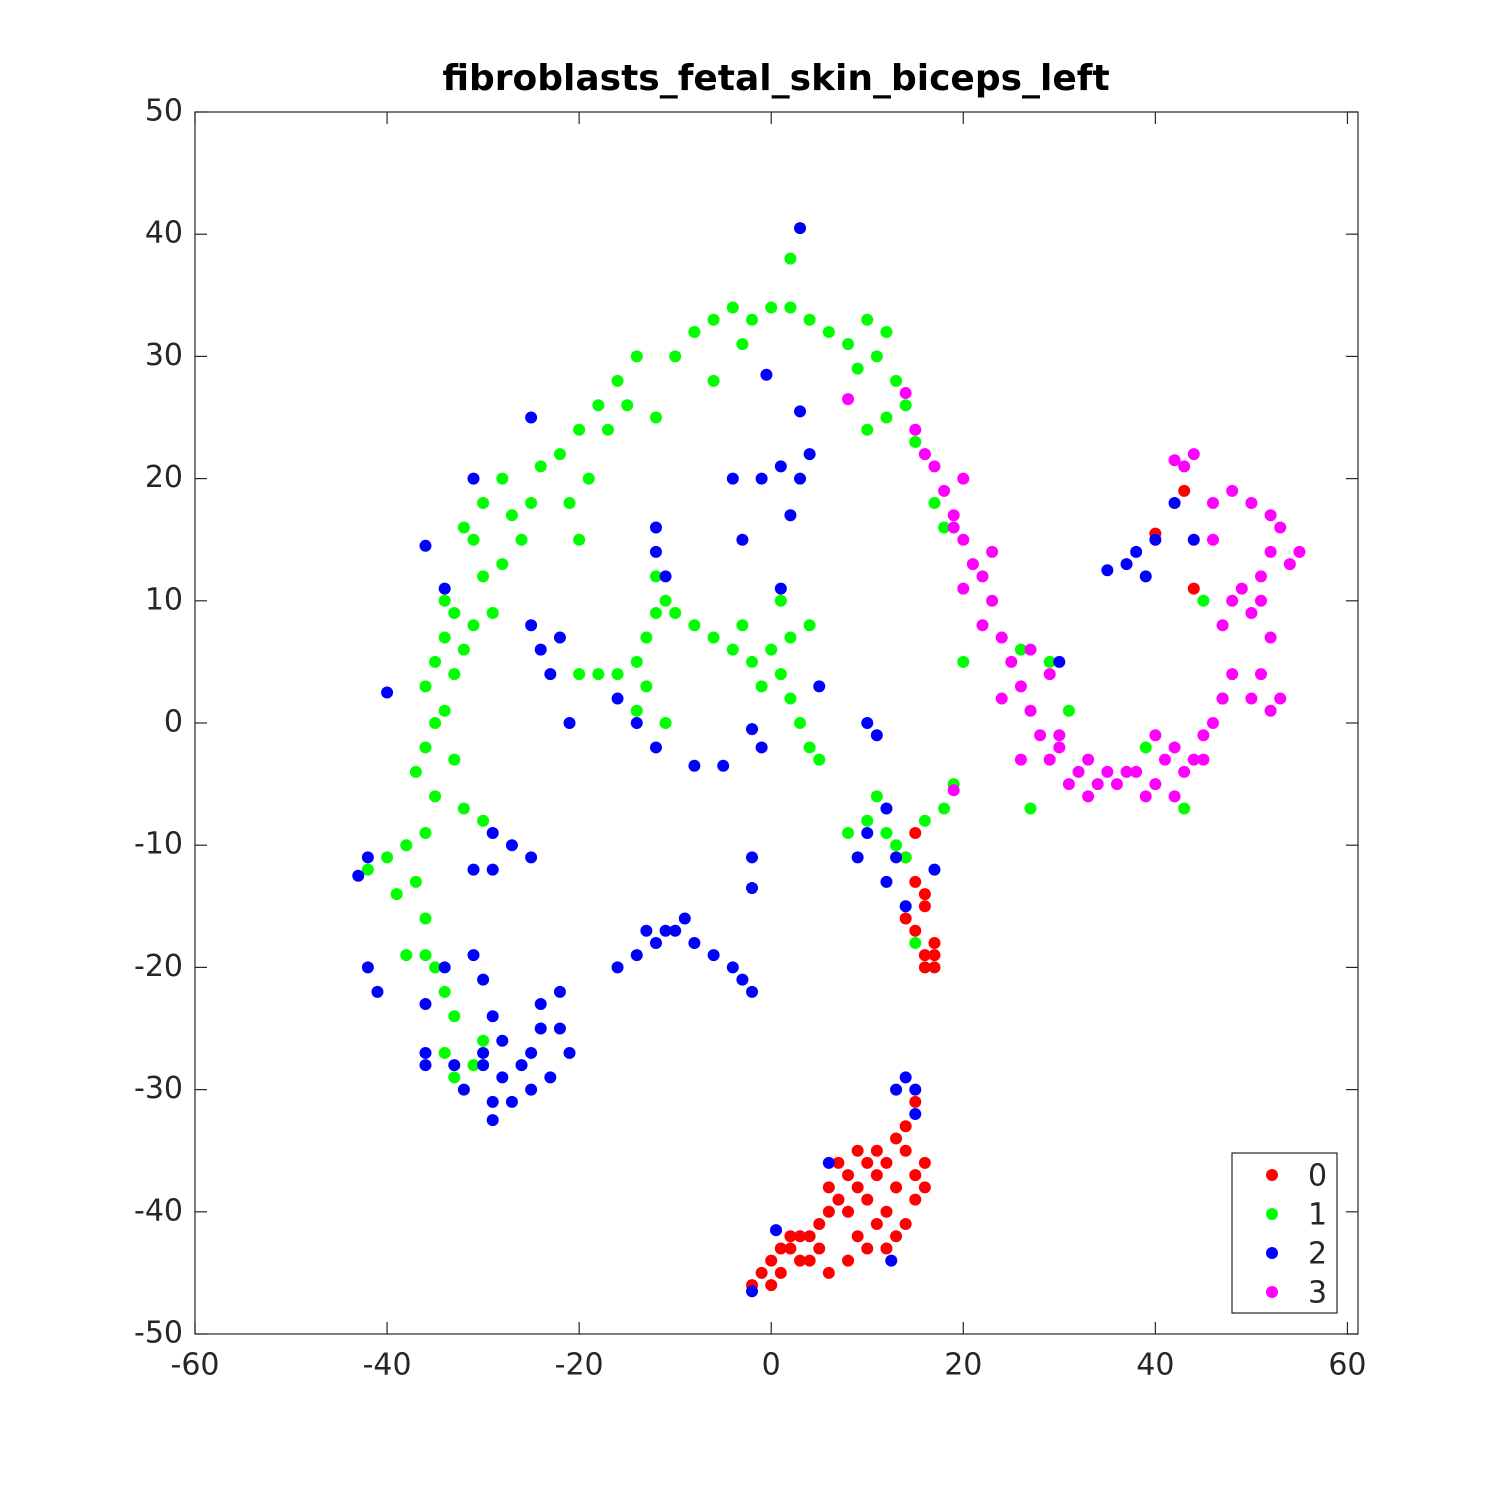  What do you see at coordinates (158, 966) in the screenshot?
I see `y-tick-label: -20` at bounding box center [158, 966].